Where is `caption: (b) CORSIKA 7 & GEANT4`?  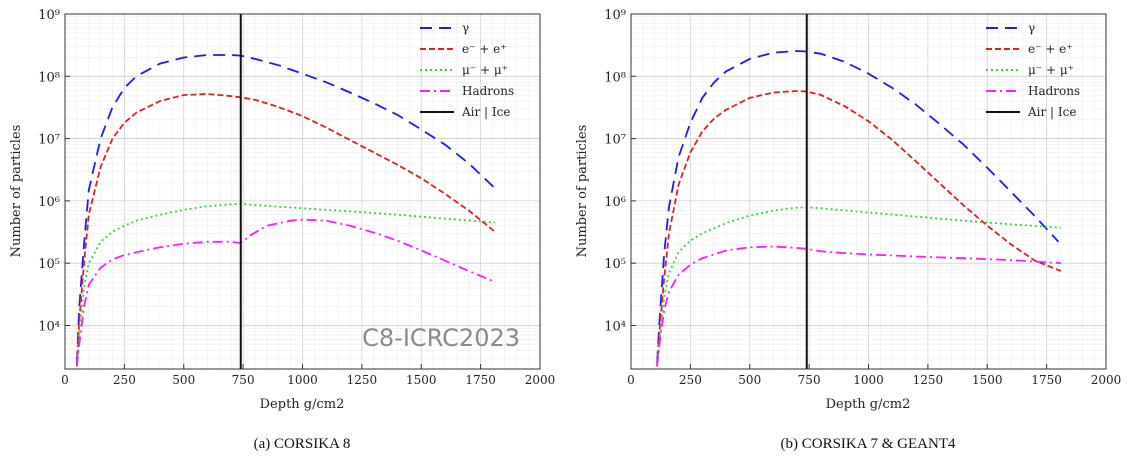
caption: (b) CORSIKA 7 & GEANT4 is located at coordinates (868, 444).